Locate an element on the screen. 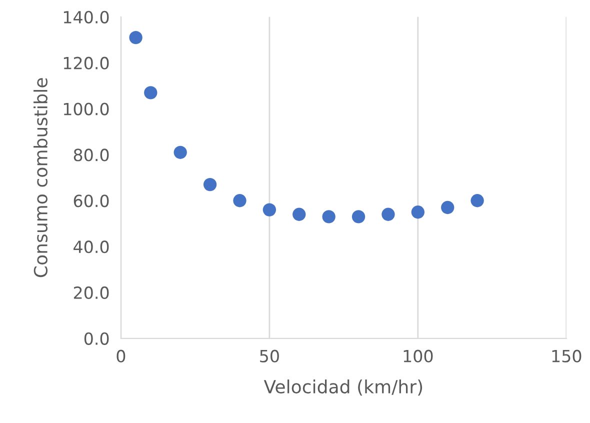 Image resolution: width=590 pixels, height=423 pixels. y-tick-label: 100.0 is located at coordinates (86, 109).